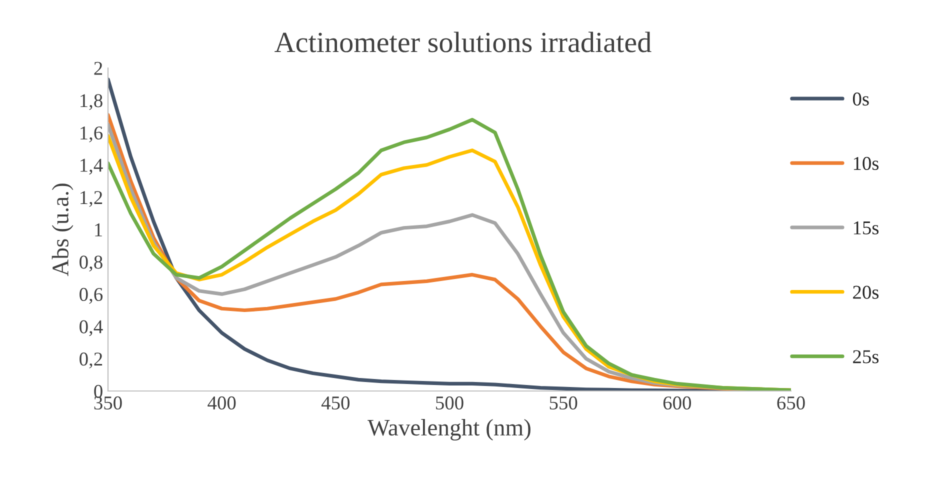  What do you see at coordinates (564, 403) in the screenshot?
I see `x-tick-label: 550` at bounding box center [564, 403].